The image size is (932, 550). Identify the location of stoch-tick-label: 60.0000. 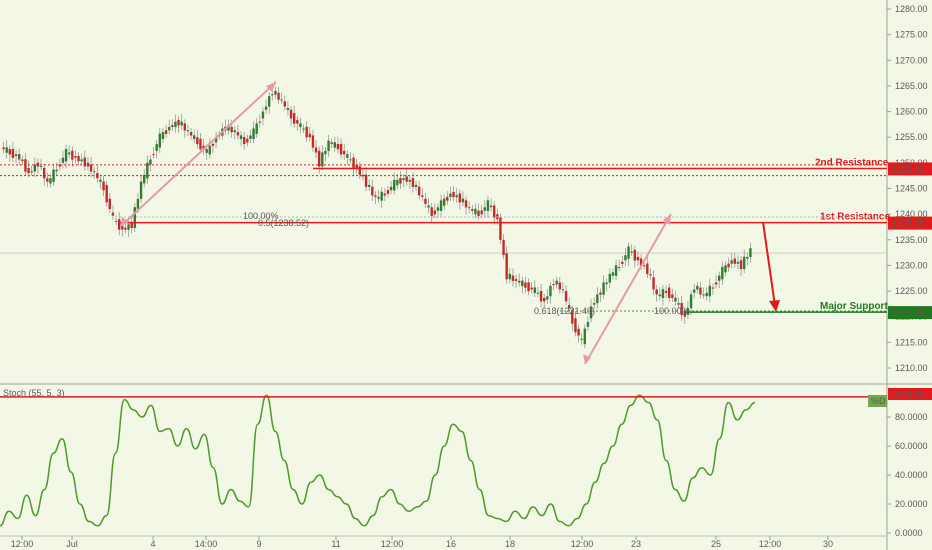
(911, 446).